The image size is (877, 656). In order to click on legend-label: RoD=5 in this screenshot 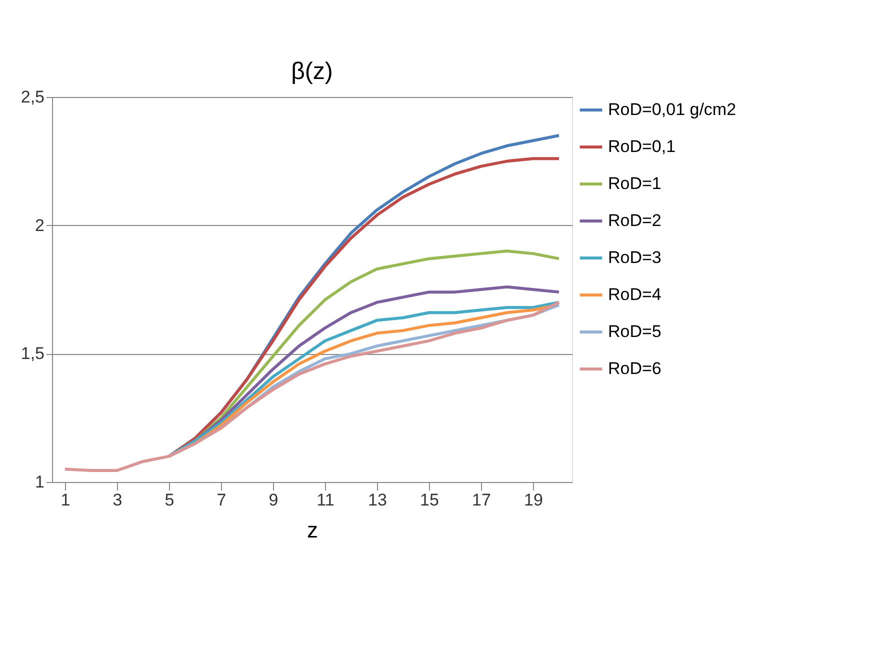, I will do `click(635, 331)`.